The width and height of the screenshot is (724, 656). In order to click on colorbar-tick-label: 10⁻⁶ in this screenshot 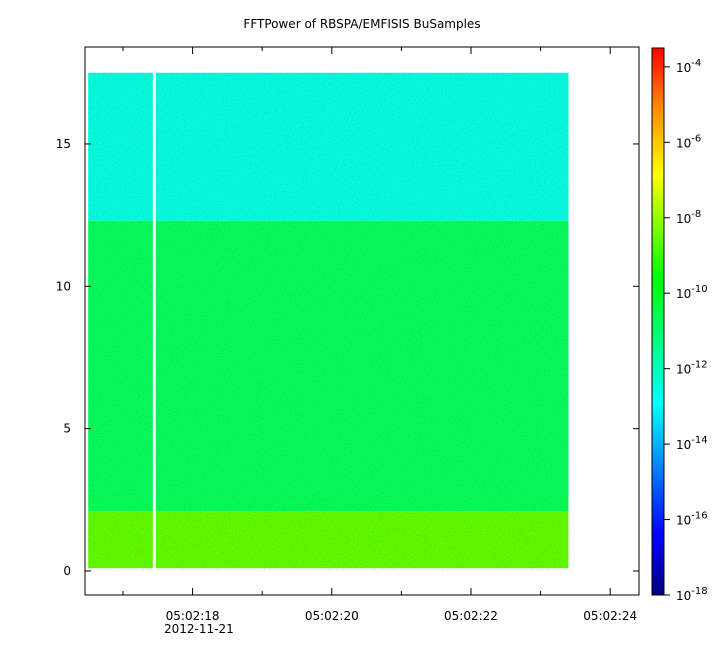, I will do `click(688, 141)`.